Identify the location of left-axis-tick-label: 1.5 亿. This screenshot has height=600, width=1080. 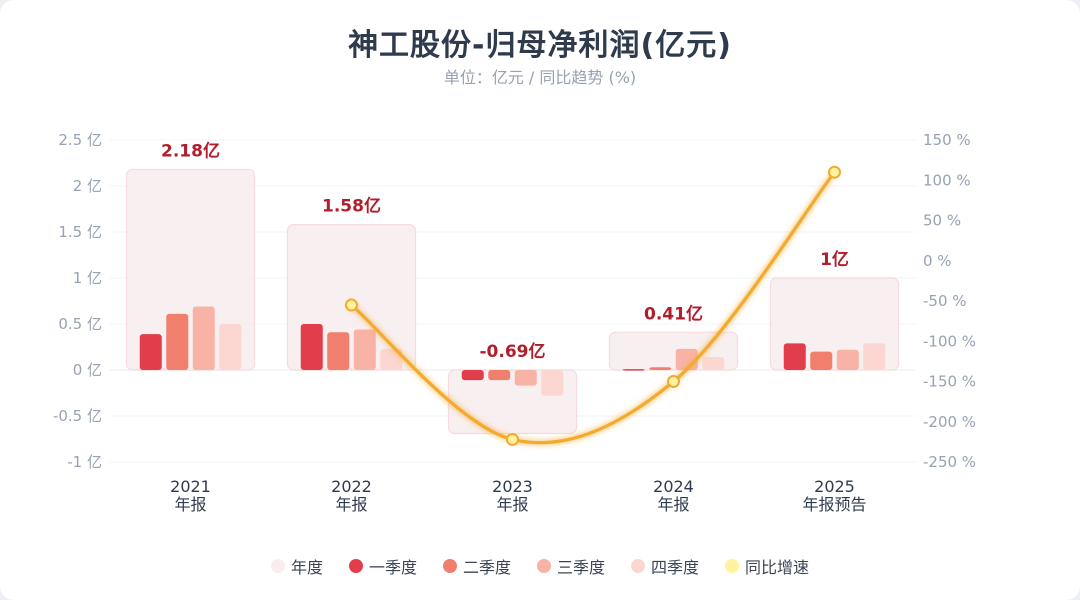
(80, 232).